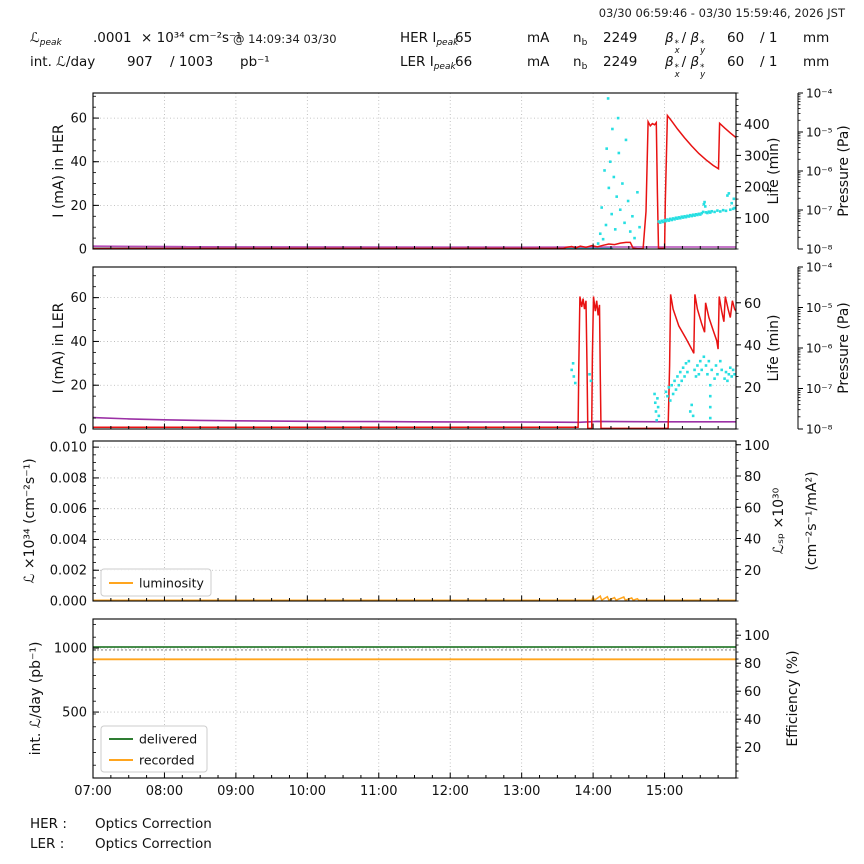  I want to click on x-tick-label: 12:00, so click(449, 791).